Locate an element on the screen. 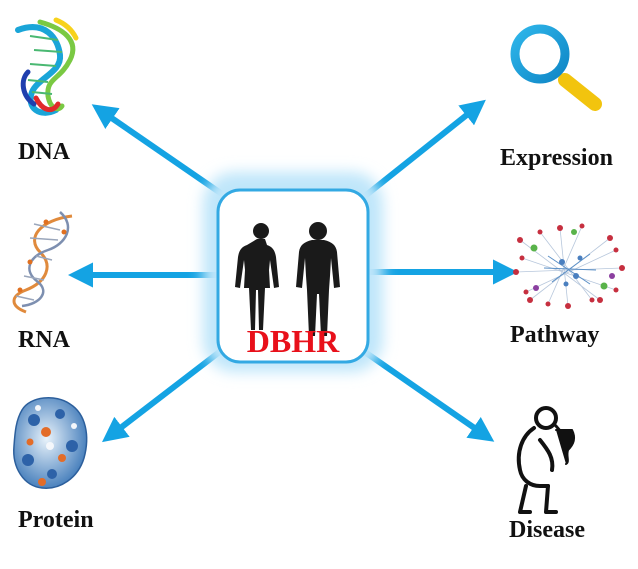 Image resolution: width=638 pixels, height=569 pixels. node-label-rna: RNA is located at coordinates (44, 340).